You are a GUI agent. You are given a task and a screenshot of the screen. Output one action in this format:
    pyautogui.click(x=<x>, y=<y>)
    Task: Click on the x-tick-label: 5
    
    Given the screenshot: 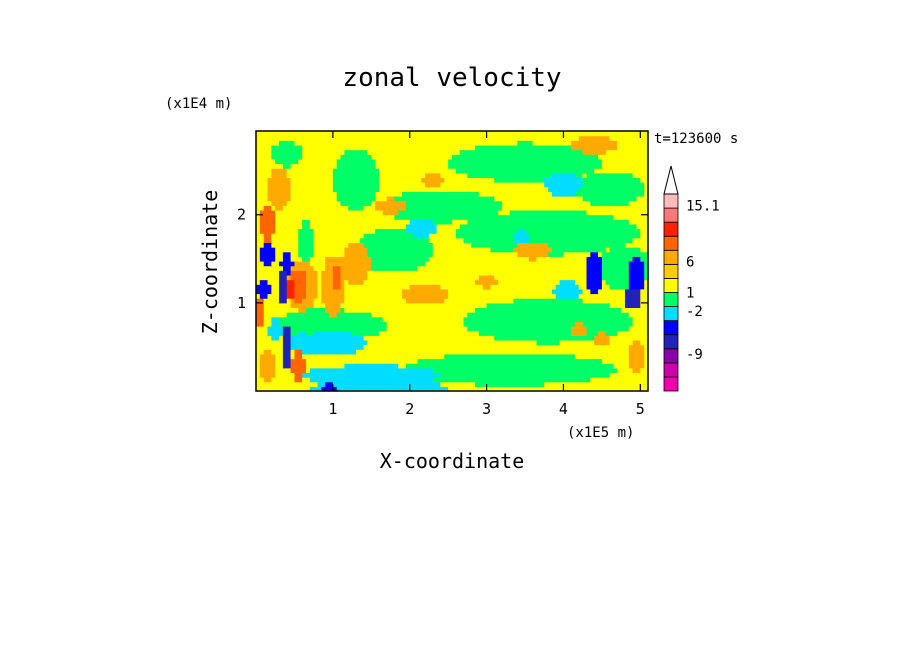 What is the action you would take?
    pyautogui.click(x=640, y=409)
    